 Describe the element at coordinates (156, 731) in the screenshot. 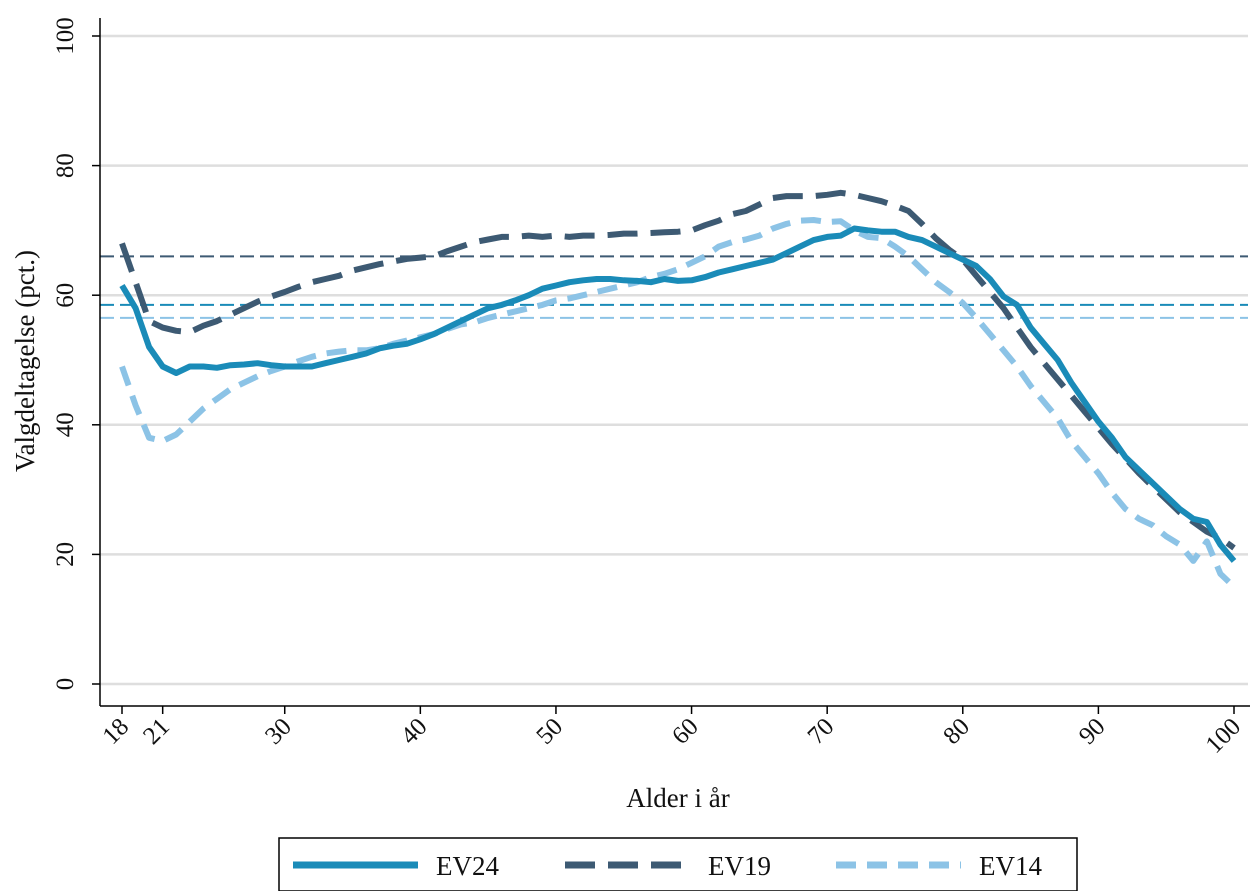

I see `x-tick-label: 21` at that location.